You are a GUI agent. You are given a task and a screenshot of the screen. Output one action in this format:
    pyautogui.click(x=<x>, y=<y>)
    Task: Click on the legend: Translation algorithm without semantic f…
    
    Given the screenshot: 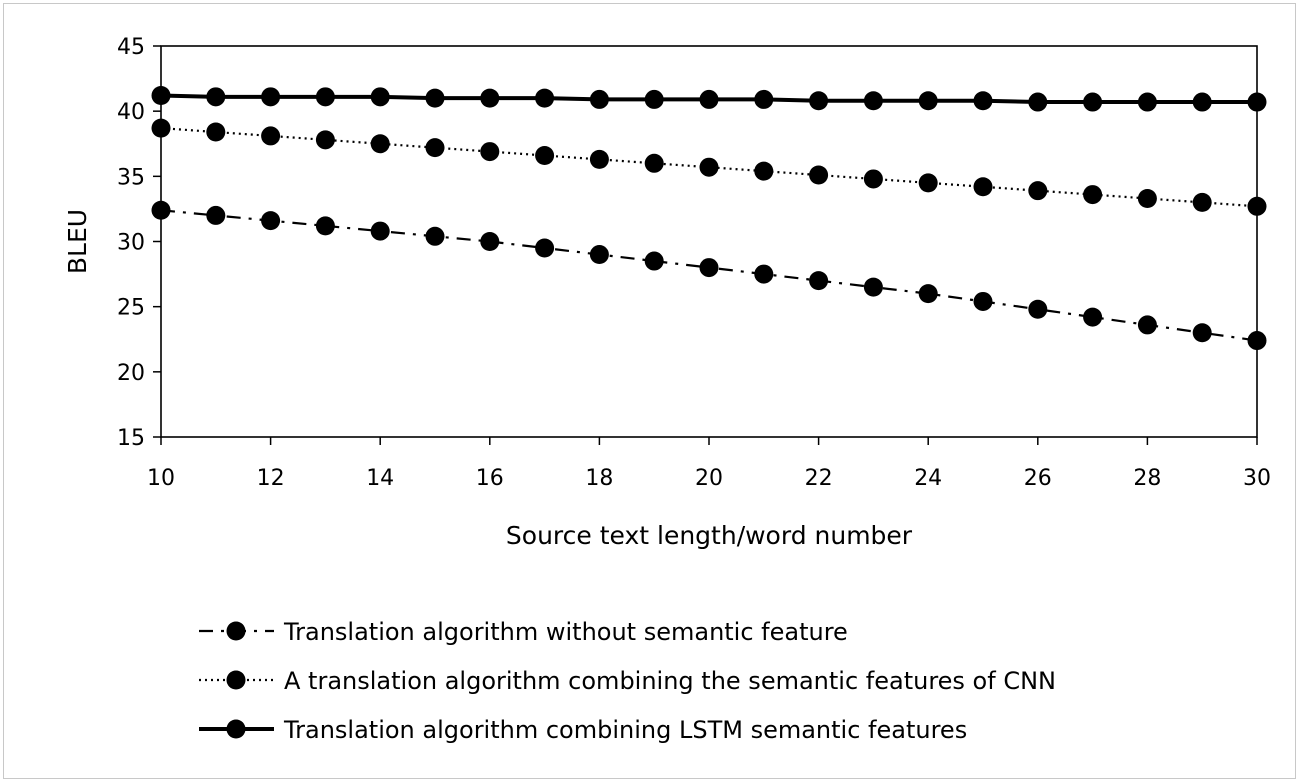 What is the action you would take?
    pyautogui.click(x=627, y=681)
    